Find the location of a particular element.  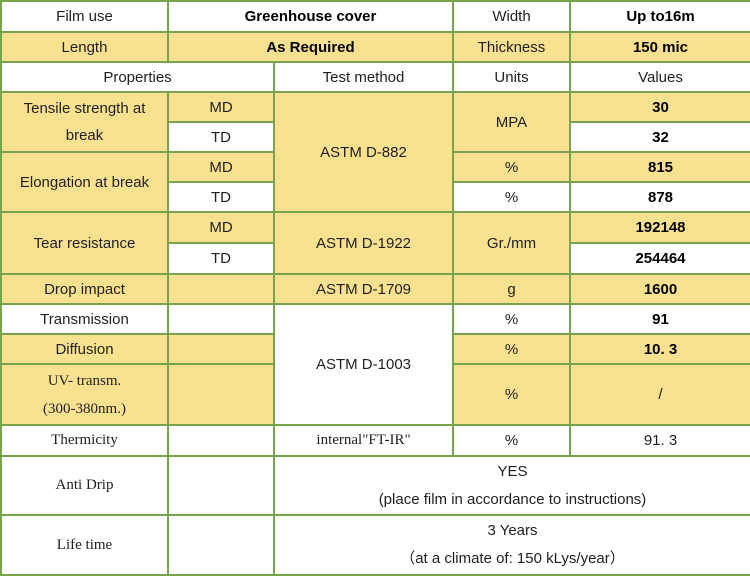

column-header-values: Values is located at coordinates (659, 77).